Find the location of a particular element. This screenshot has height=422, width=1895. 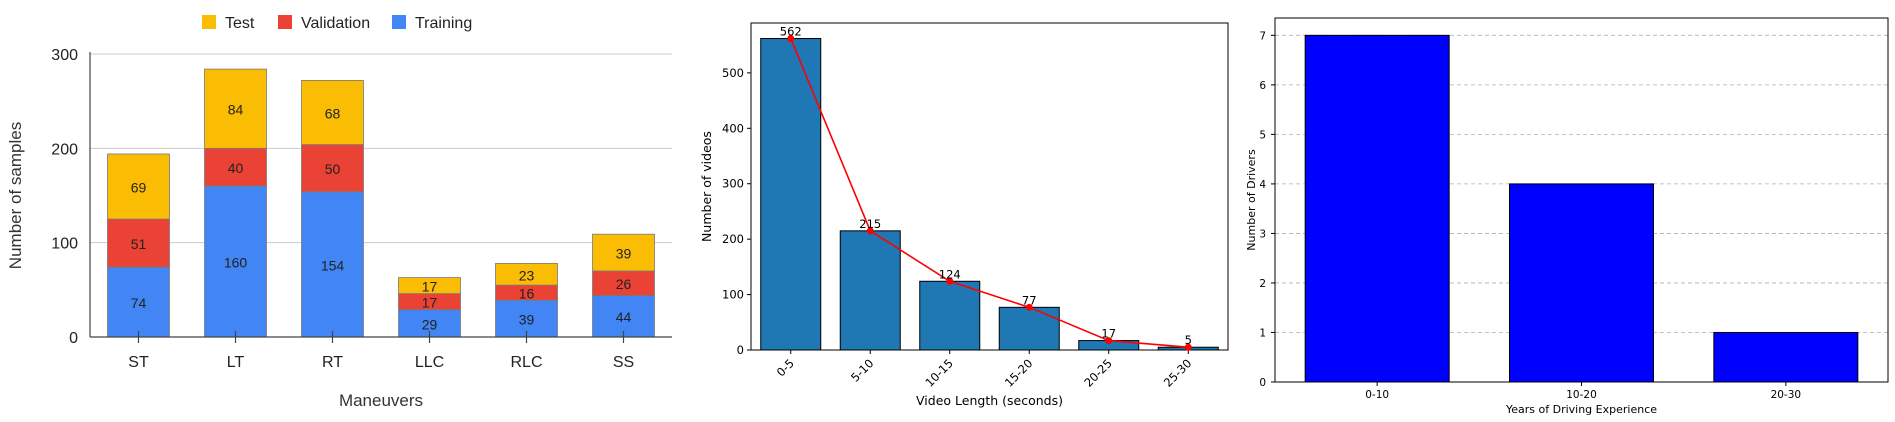

data-label: 23 is located at coordinates (527, 275).